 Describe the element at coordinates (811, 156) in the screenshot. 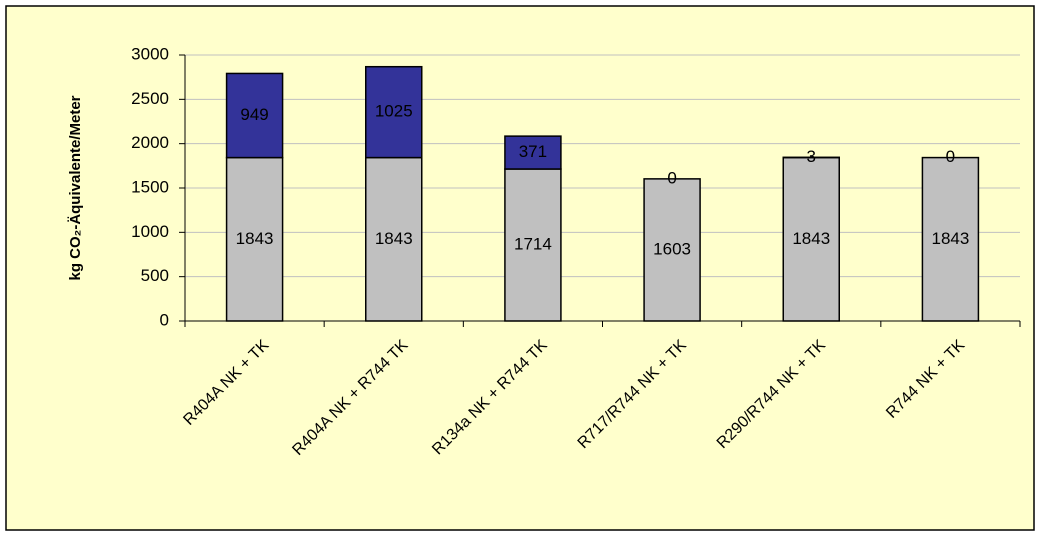

I see `data-label: 3` at that location.